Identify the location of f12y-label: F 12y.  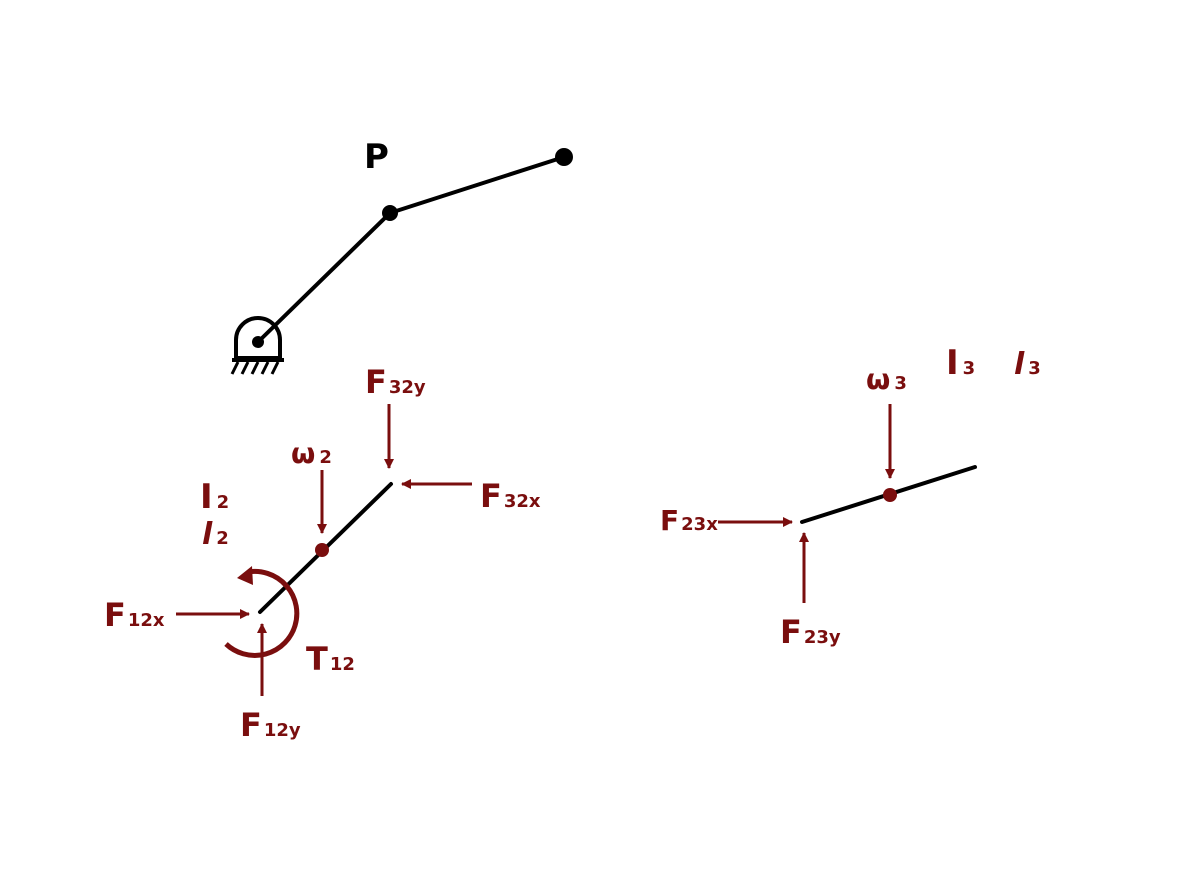
(270, 725).